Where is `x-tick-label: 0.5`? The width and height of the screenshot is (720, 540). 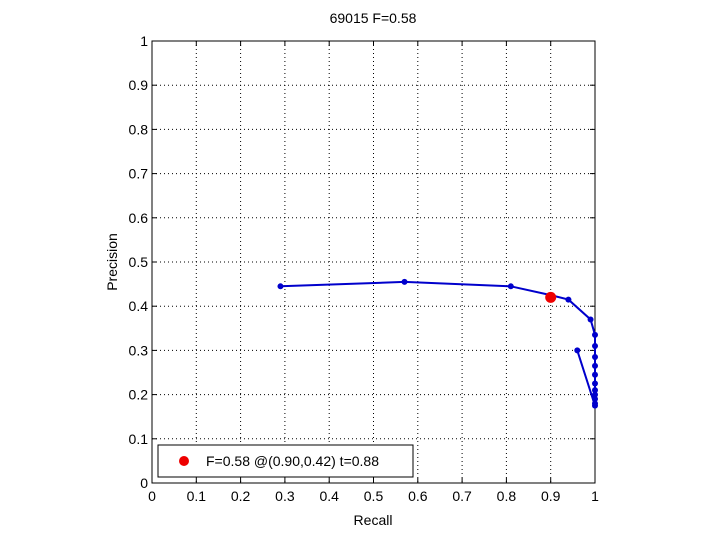
x-tick-label: 0.5 is located at coordinates (374, 496).